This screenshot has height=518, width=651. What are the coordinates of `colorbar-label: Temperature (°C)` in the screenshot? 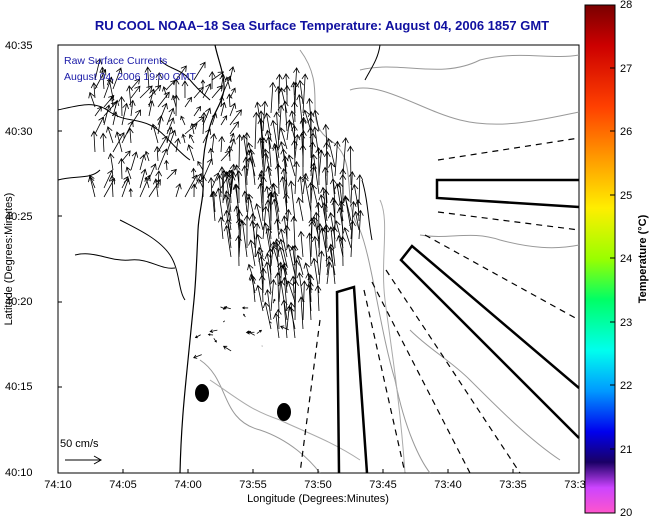 It's located at (643, 258).